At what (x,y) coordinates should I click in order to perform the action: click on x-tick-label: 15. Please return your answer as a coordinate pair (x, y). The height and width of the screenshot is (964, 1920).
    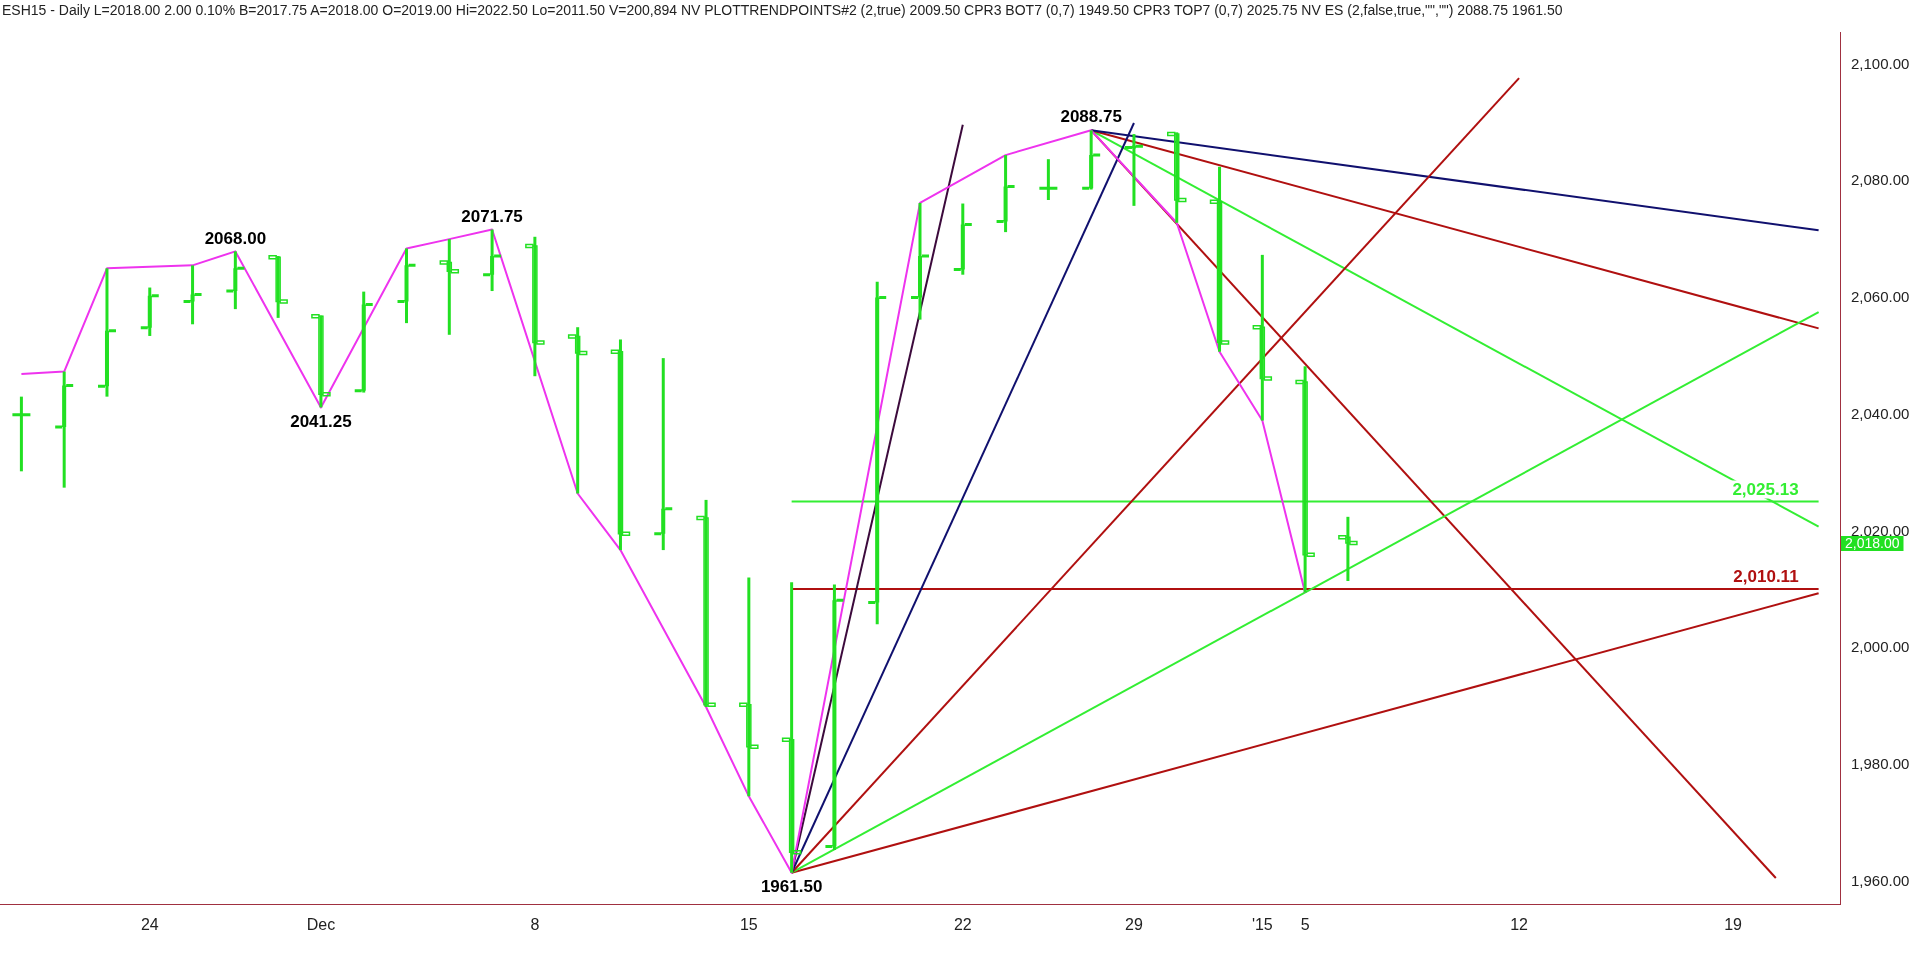
    Looking at the image, I should click on (748, 924).